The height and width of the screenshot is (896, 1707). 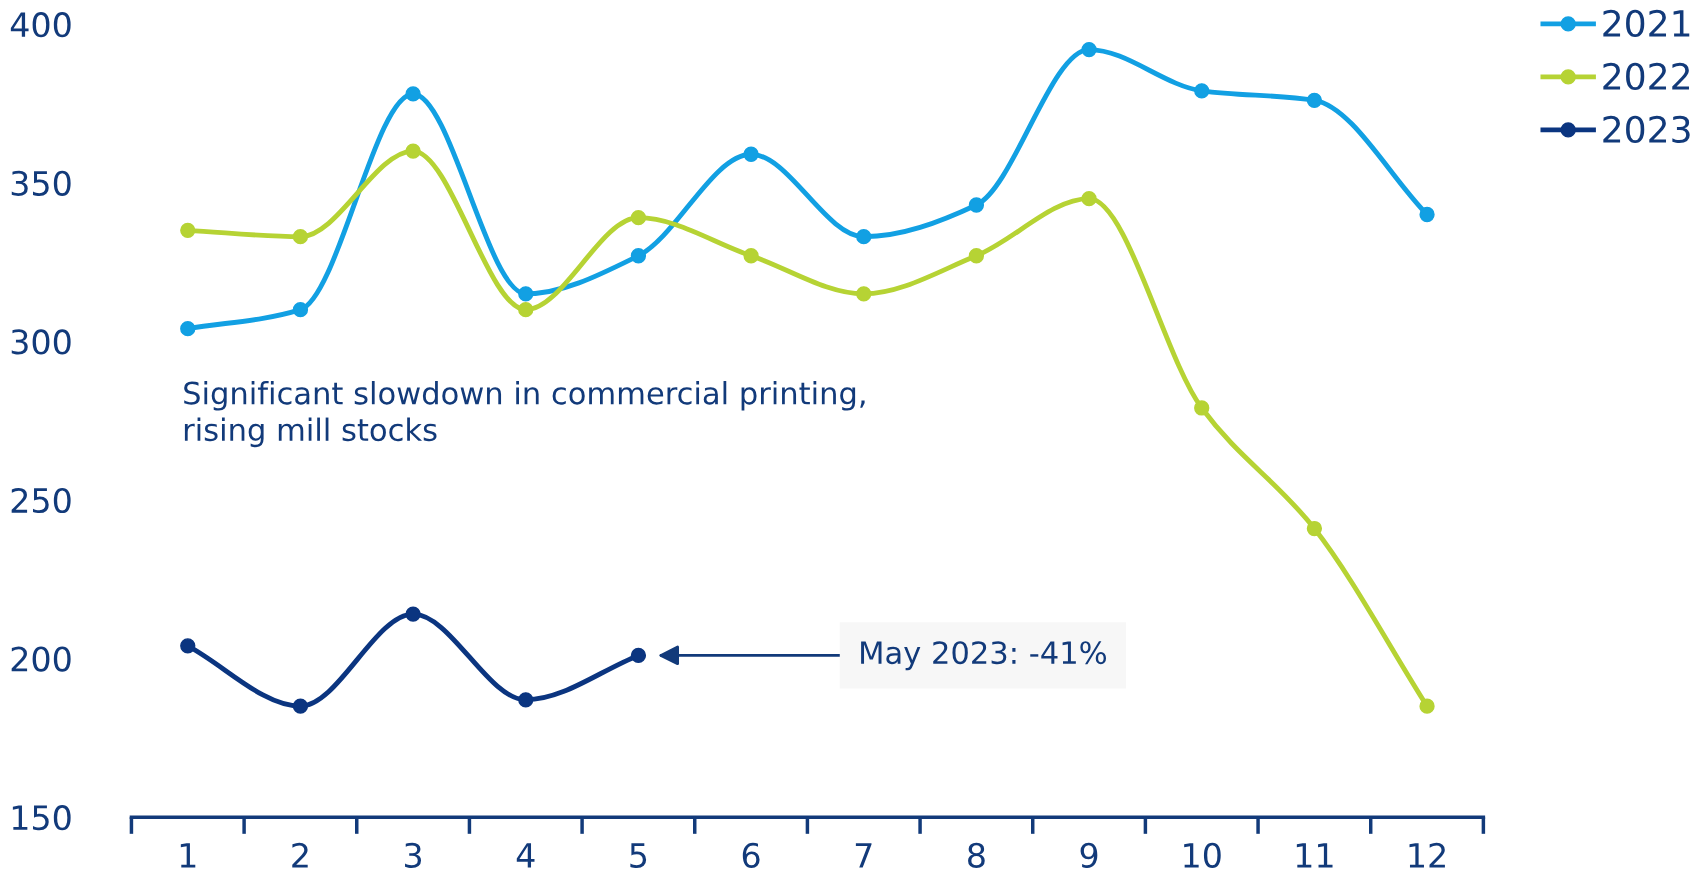 I want to click on y-tick-label: 400, so click(x=40, y=25).